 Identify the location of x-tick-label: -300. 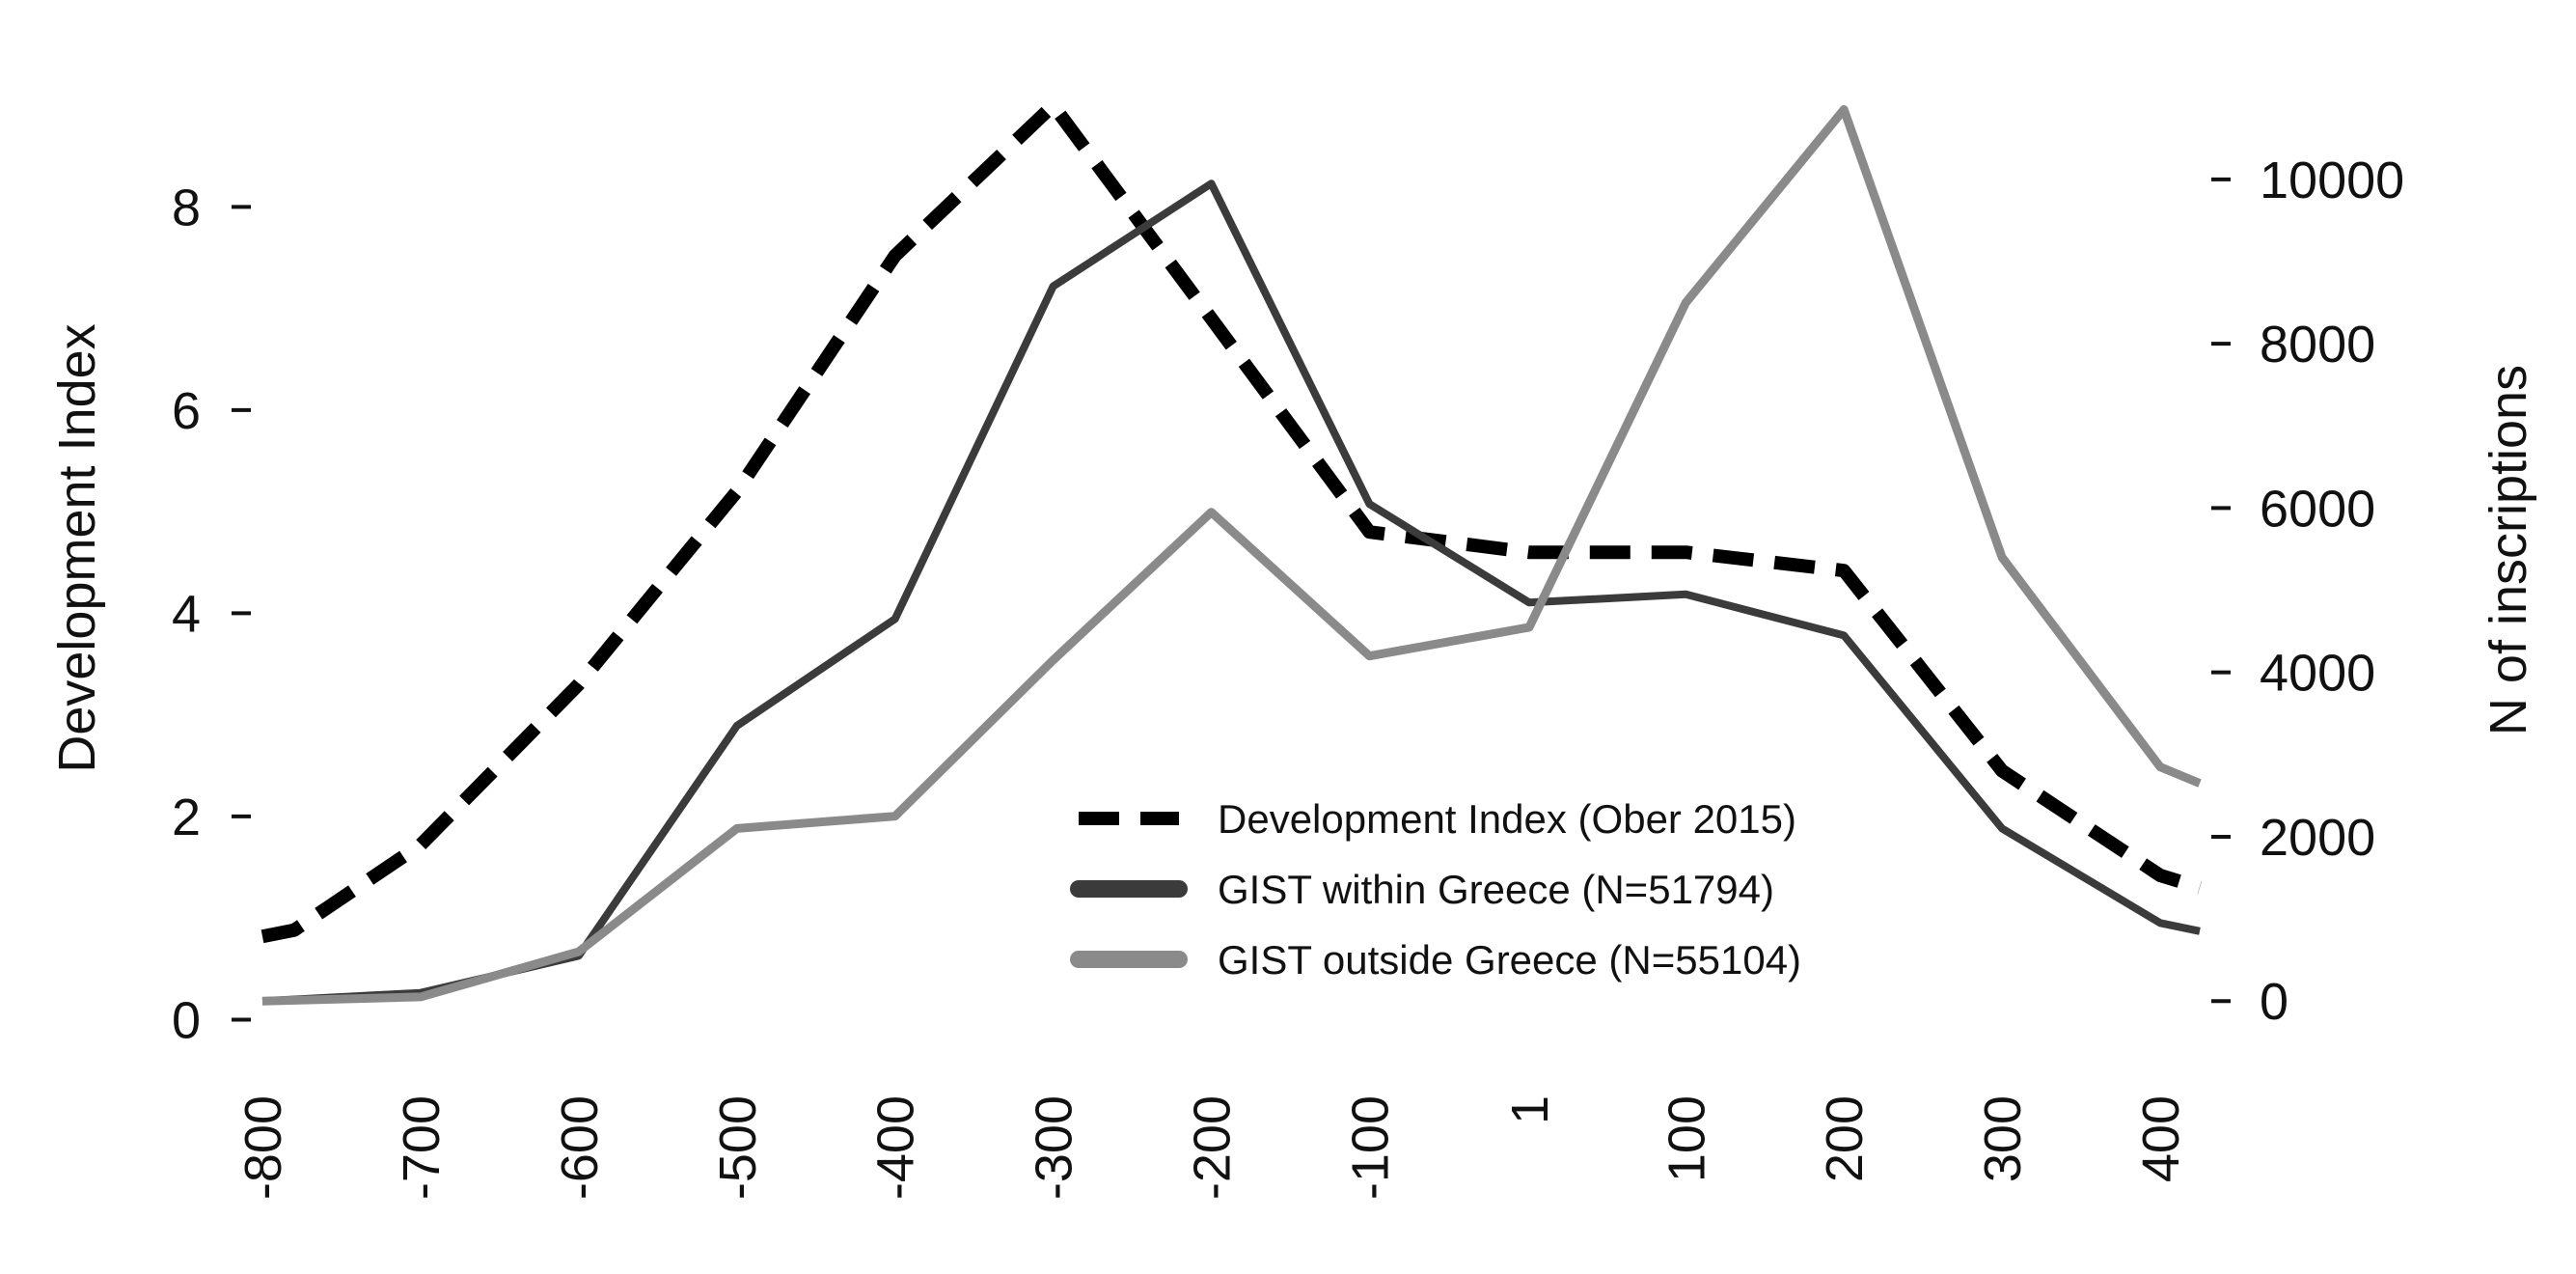
(1055, 1147).